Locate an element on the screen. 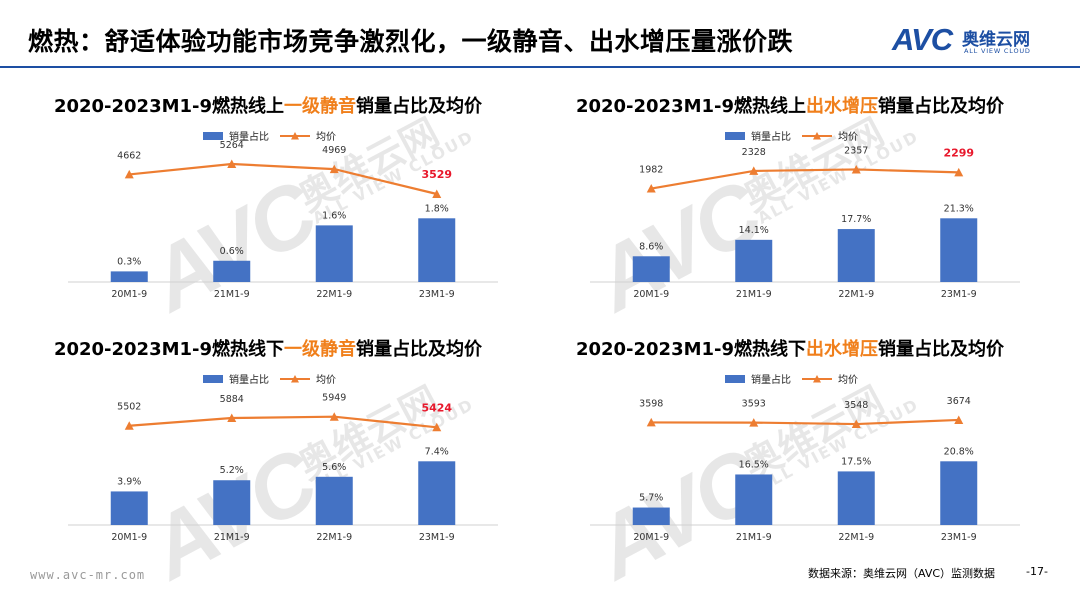  line-label: 3674 is located at coordinates (959, 401).